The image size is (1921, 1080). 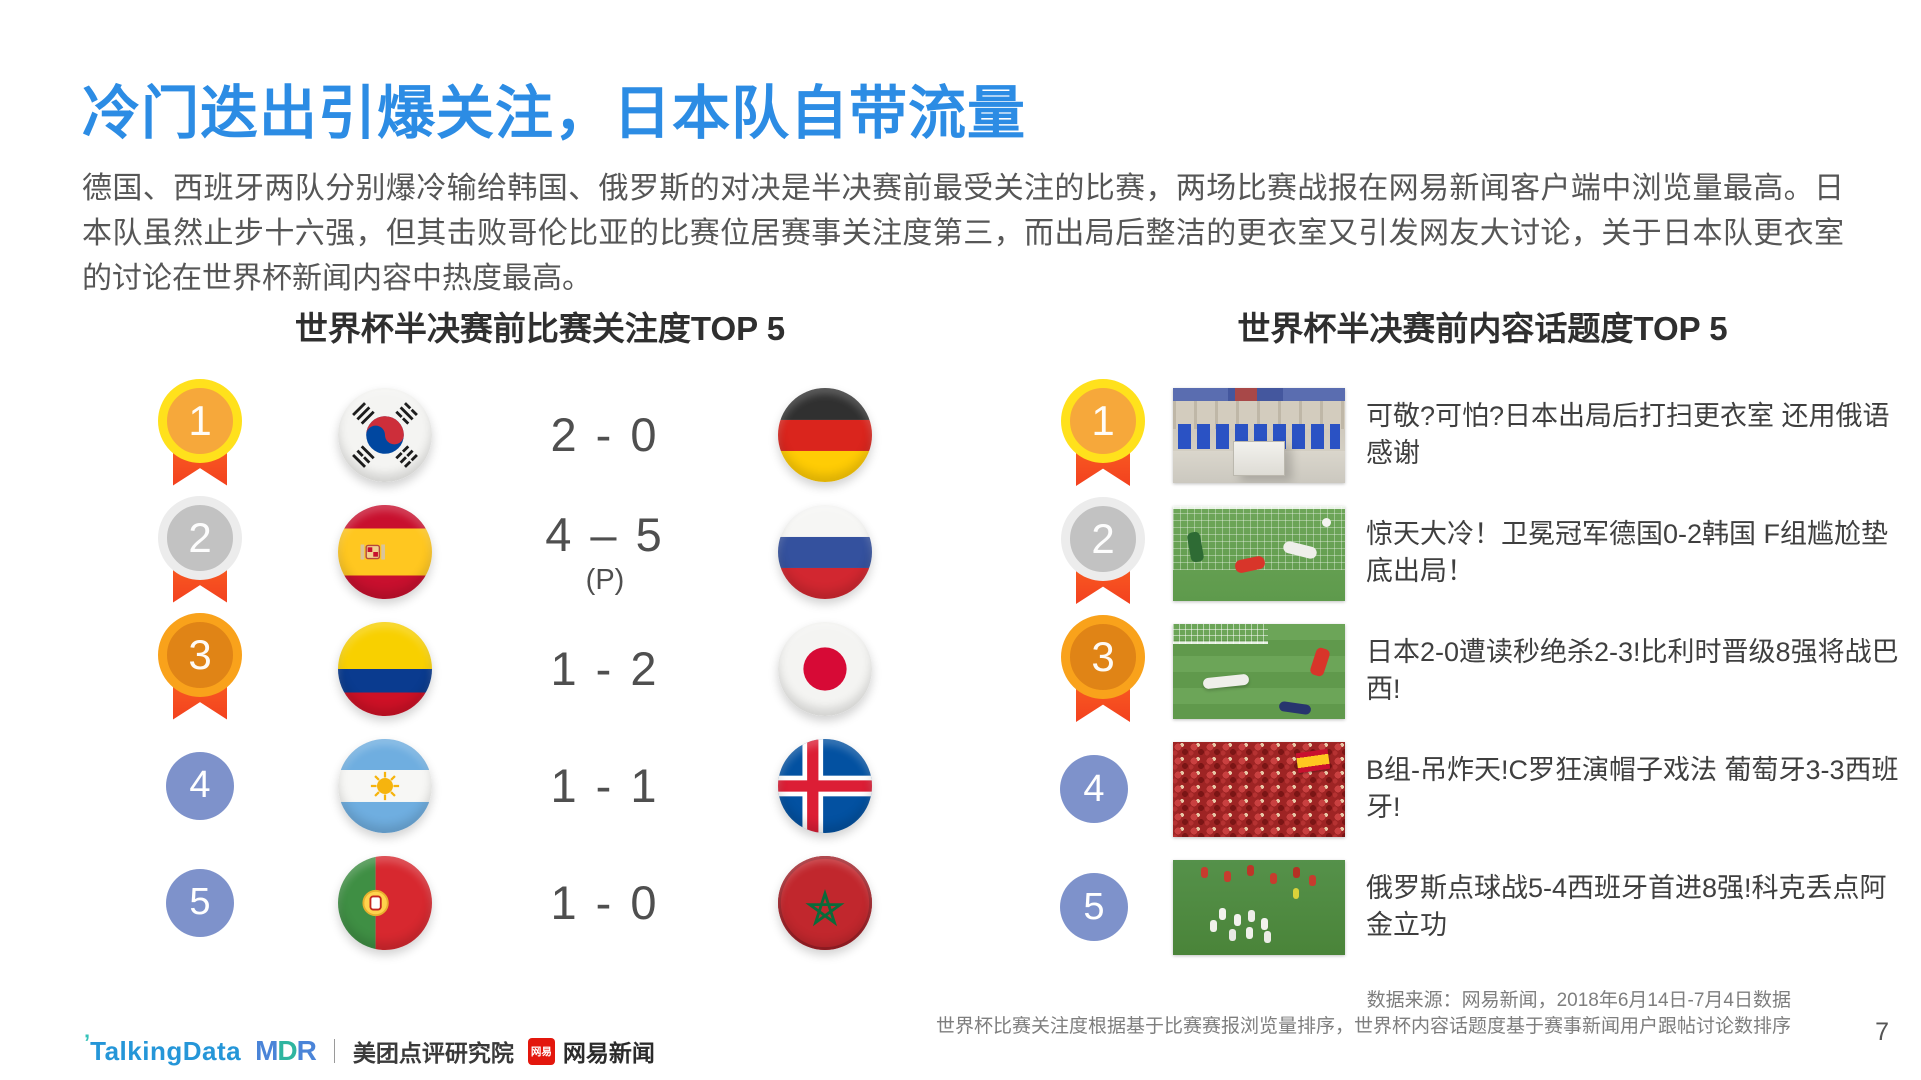 I want to click on flag-colombia-icon, so click(x=385, y=668).